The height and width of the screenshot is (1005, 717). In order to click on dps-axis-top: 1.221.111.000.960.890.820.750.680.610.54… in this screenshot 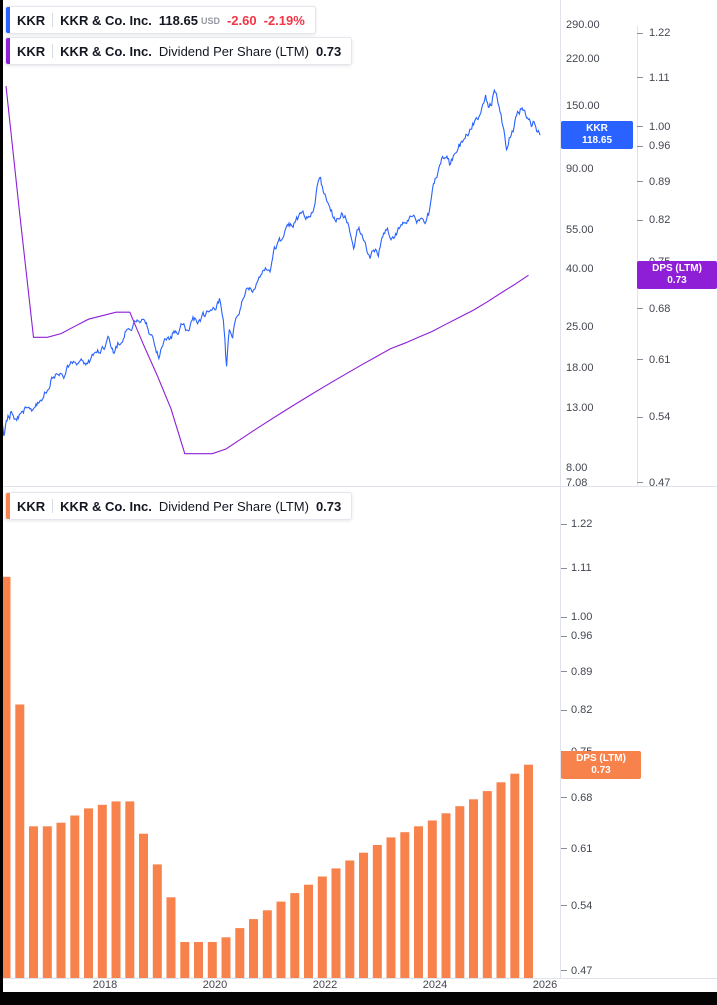, I will do `click(677, 244)`.